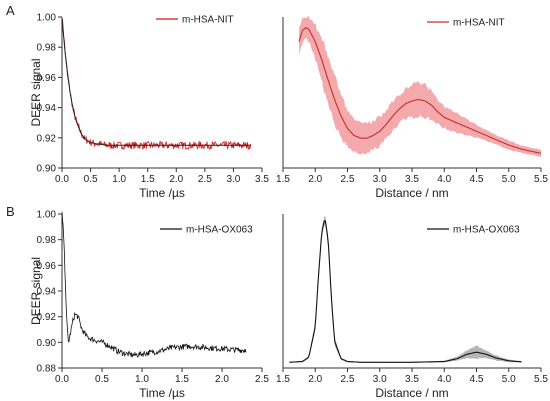 Image resolution: width=550 pixels, height=401 pixels. What do you see at coordinates (10, 211) in the screenshot?
I see `panel-label-b: B` at bounding box center [10, 211].